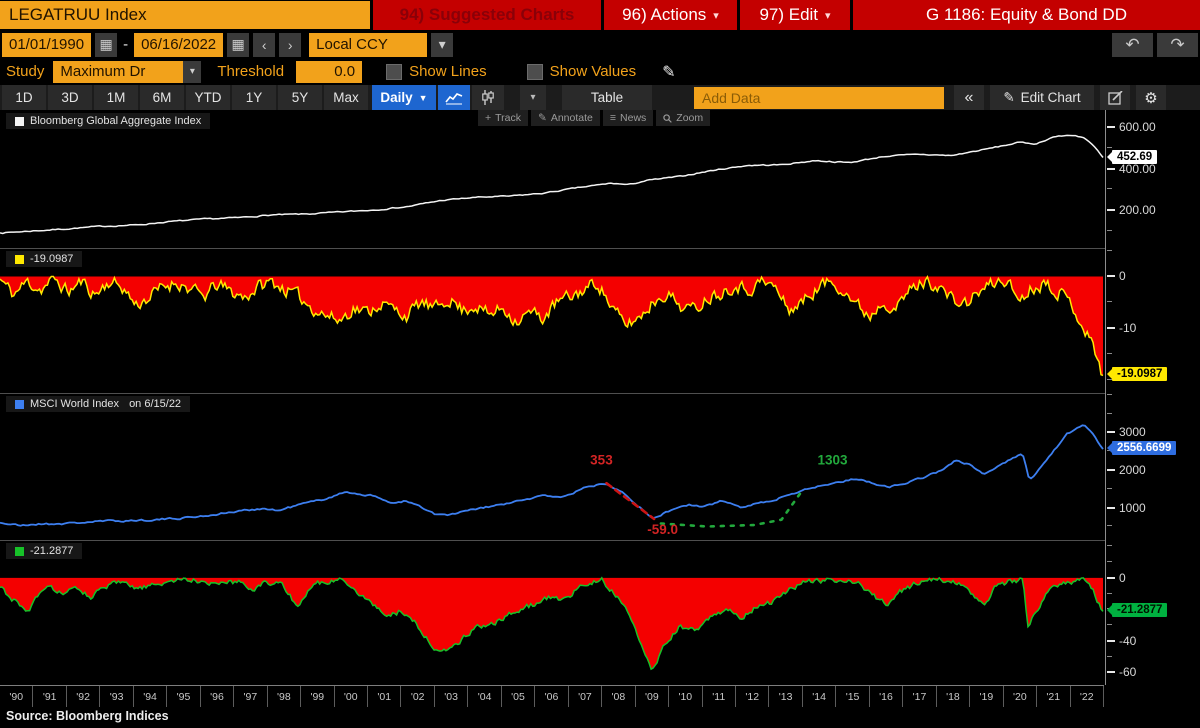 The image size is (1200, 728). I want to click on chart-note-button, so click(1115, 97).